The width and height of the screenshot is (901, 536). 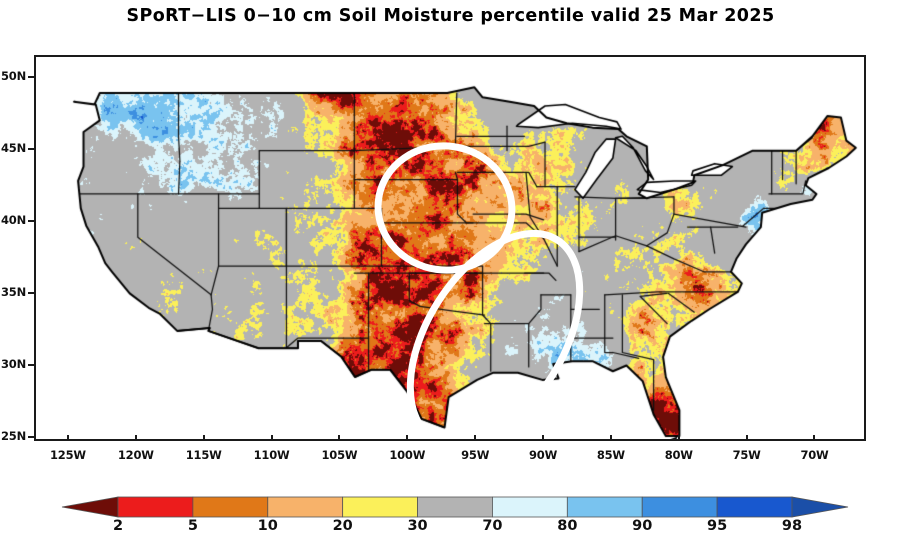 What do you see at coordinates (610, 455) in the screenshot?
I see `lon-tick-label: 85W` at bounding box center [610, 455].